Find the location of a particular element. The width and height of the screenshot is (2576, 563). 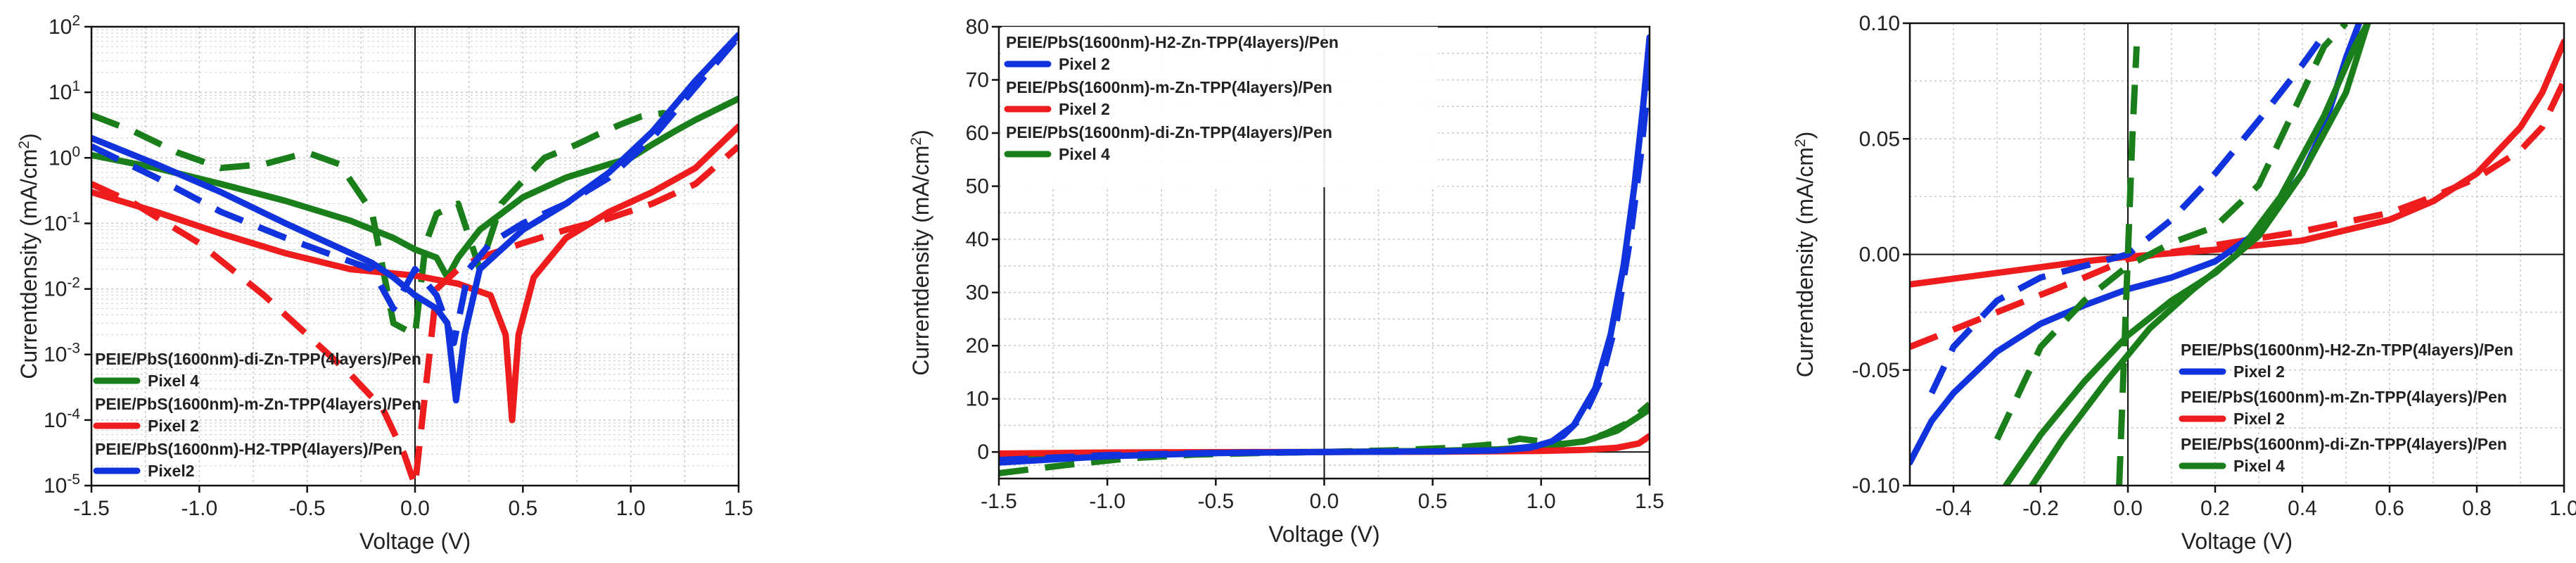

x-tick-label: 0.4 is located at coordinates (2302, 508).